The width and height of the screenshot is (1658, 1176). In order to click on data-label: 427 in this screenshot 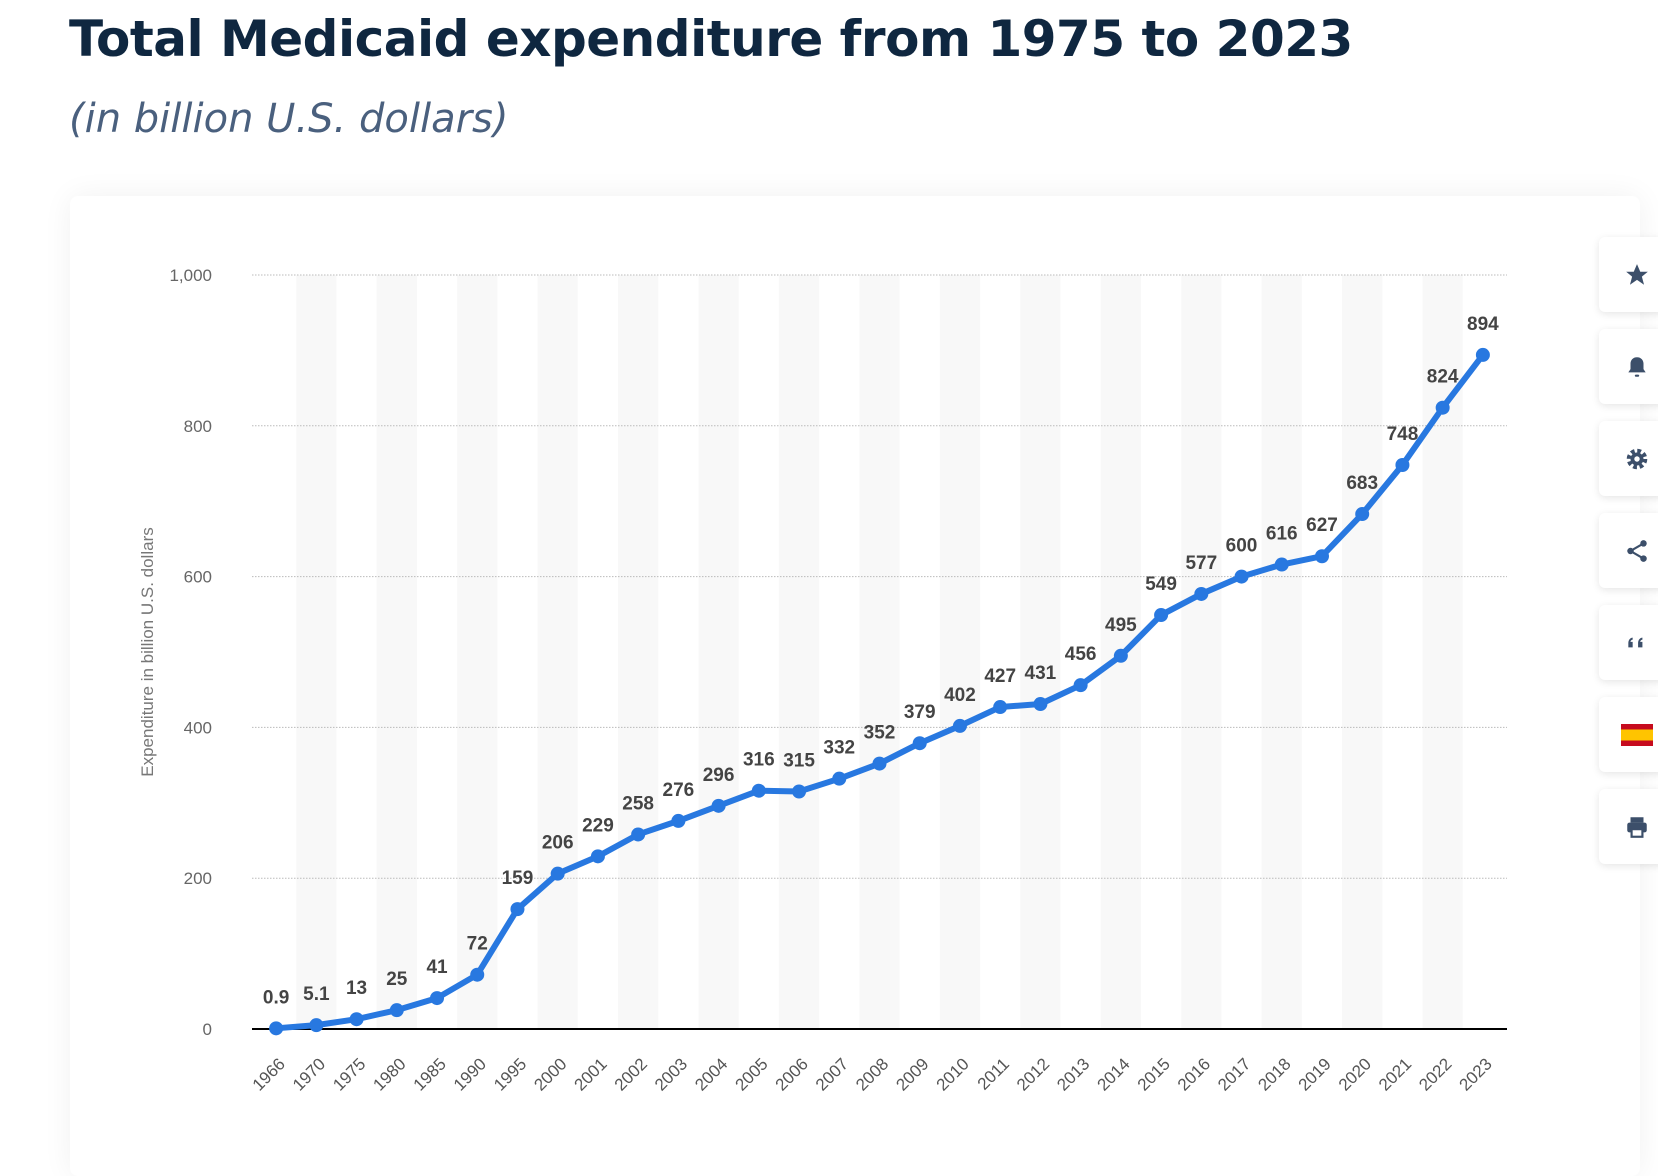, I will do `click(1000, 676)`.